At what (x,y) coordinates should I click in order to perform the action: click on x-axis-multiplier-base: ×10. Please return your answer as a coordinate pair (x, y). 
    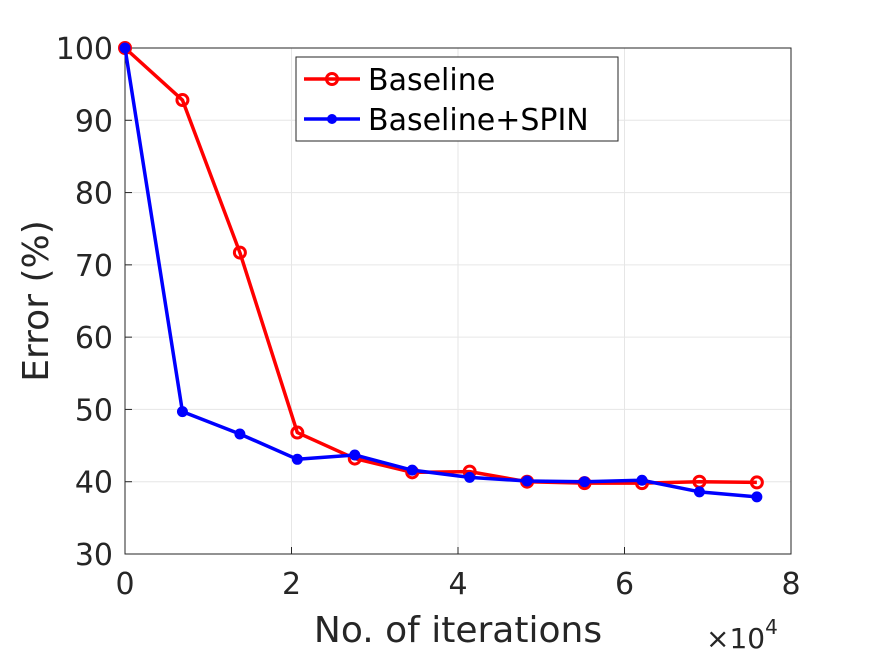
    Looking at the image, I should click on (735, 638).